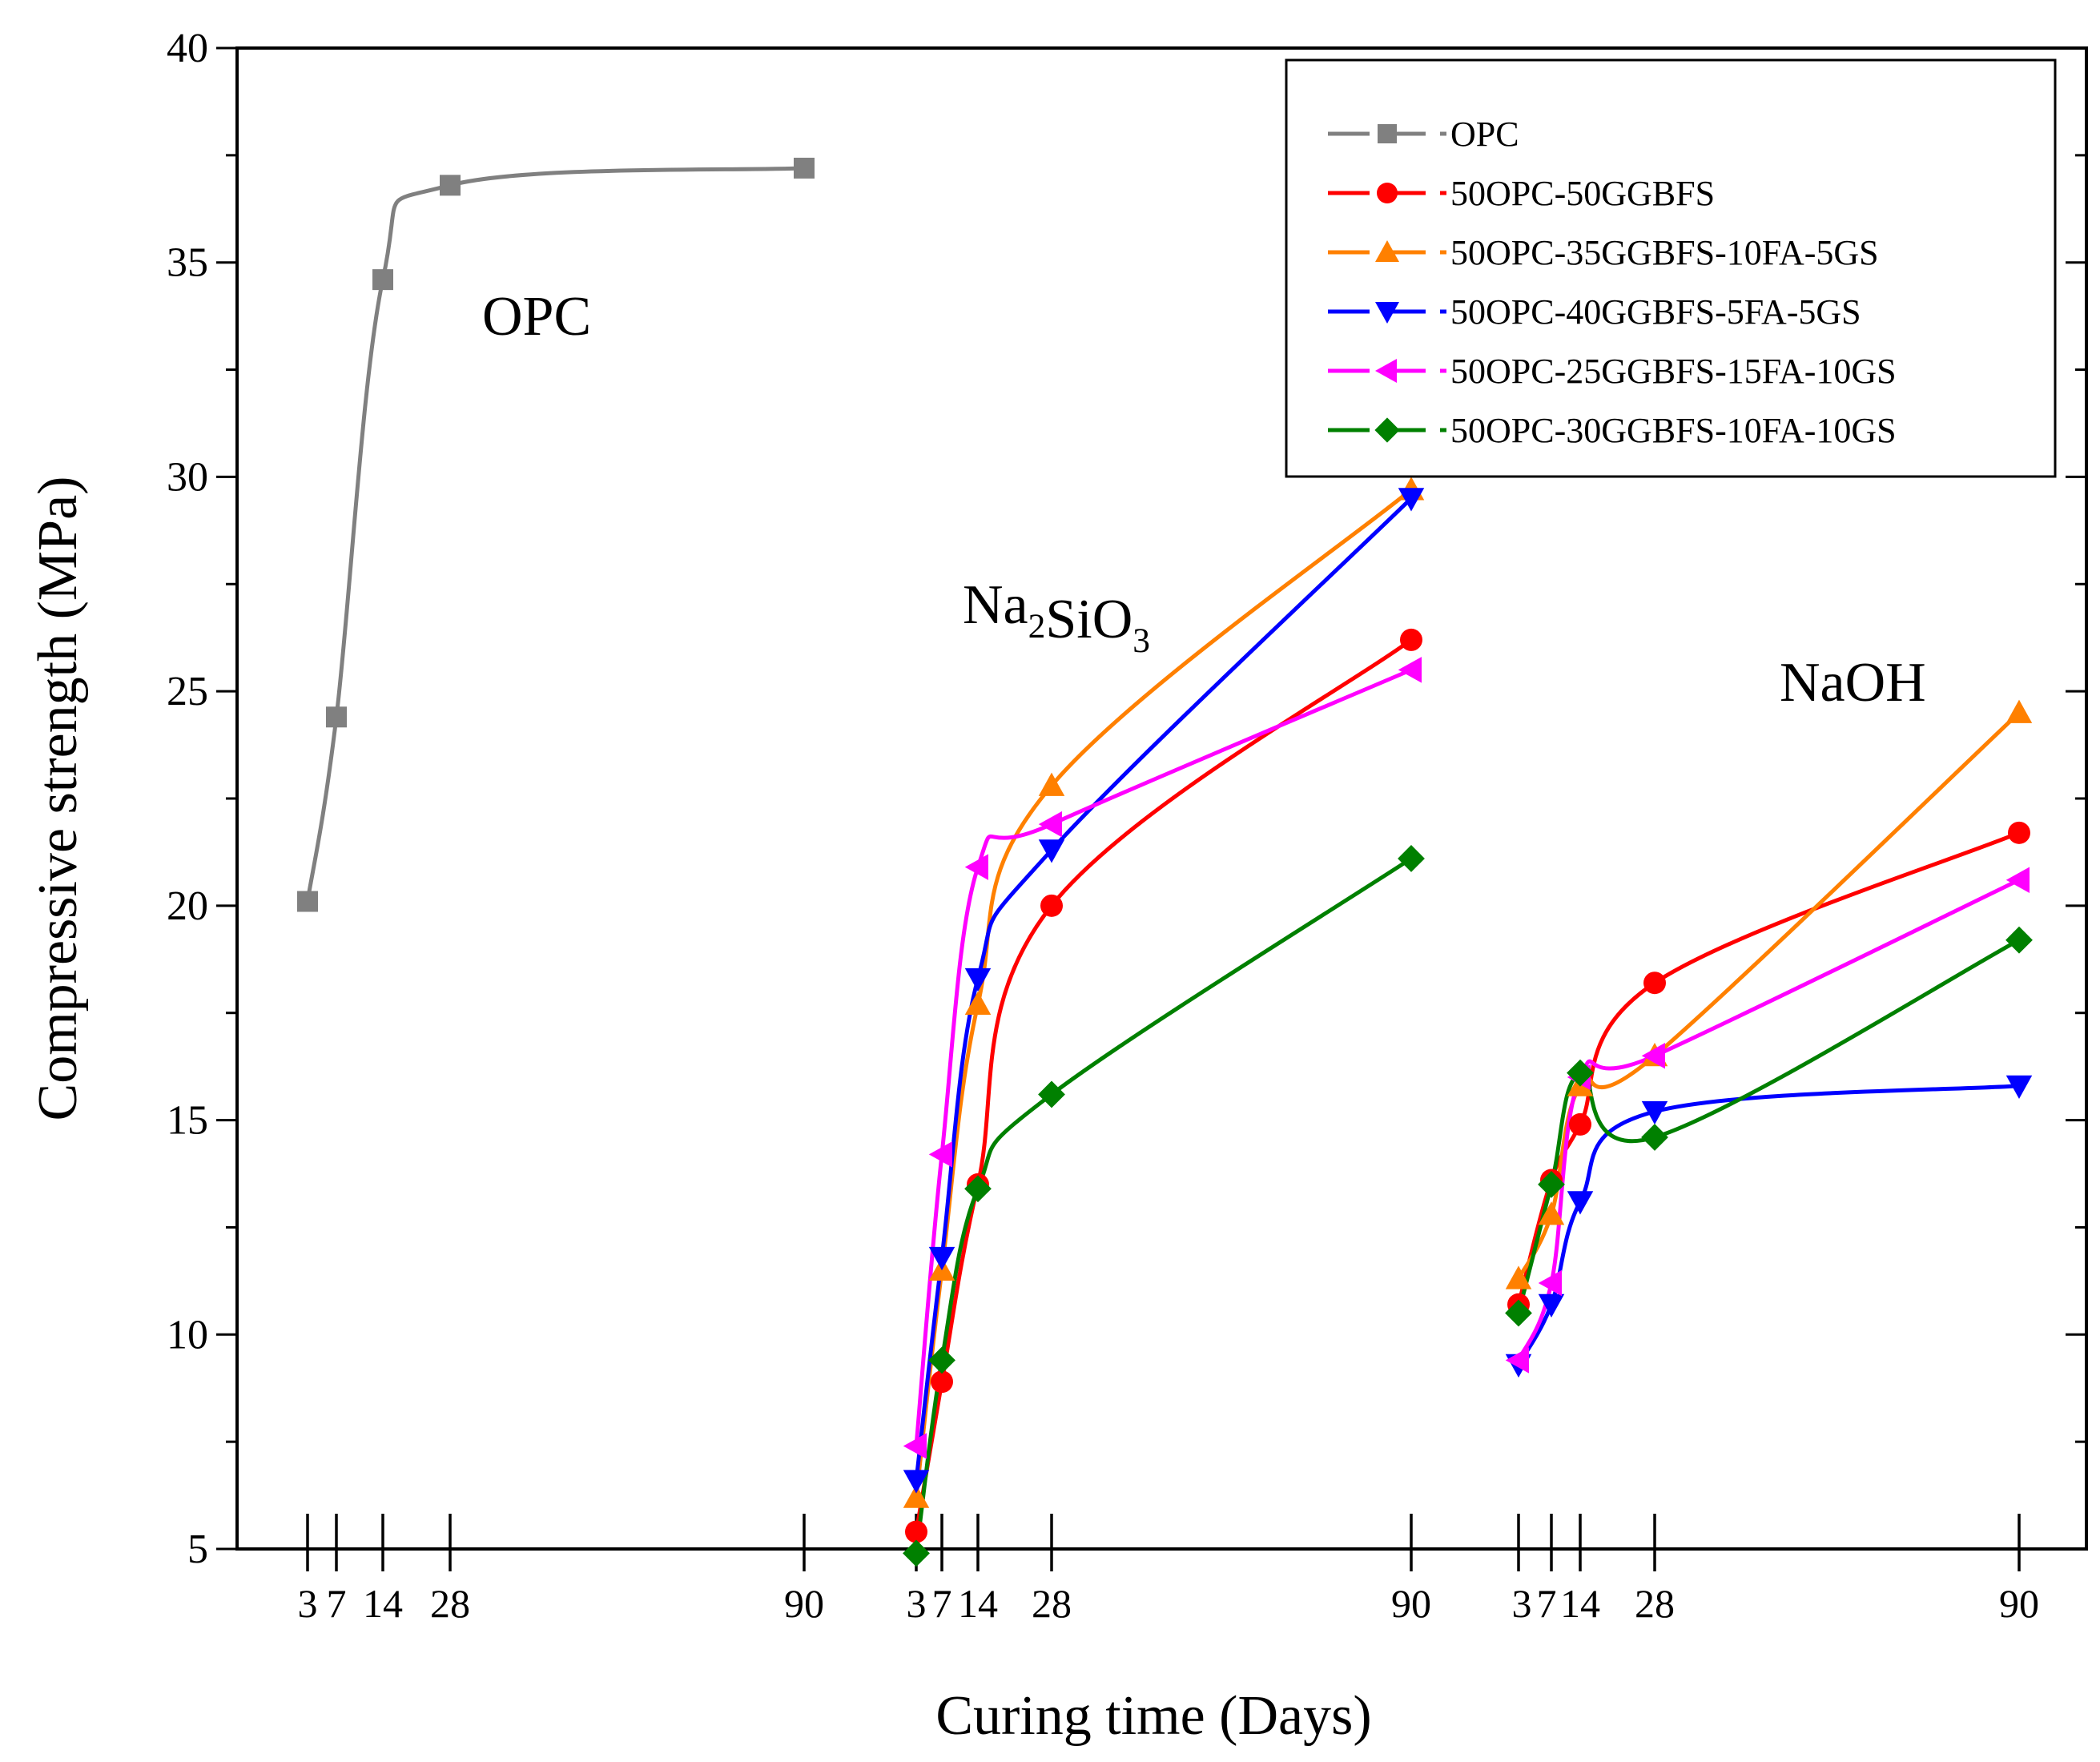 The height and width of the screenshot is (1762, 2100). I want to click on y-tick-label: 40, so click(187, 48).